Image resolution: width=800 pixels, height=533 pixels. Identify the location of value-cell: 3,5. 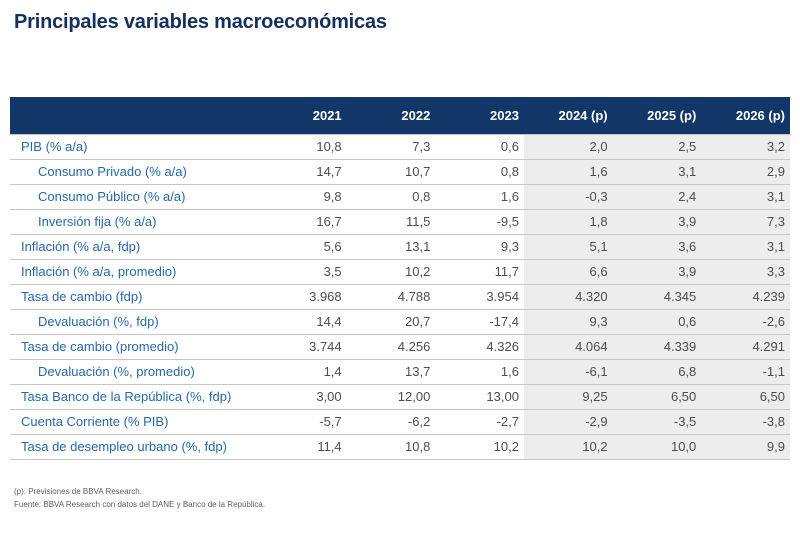
(302, 272).